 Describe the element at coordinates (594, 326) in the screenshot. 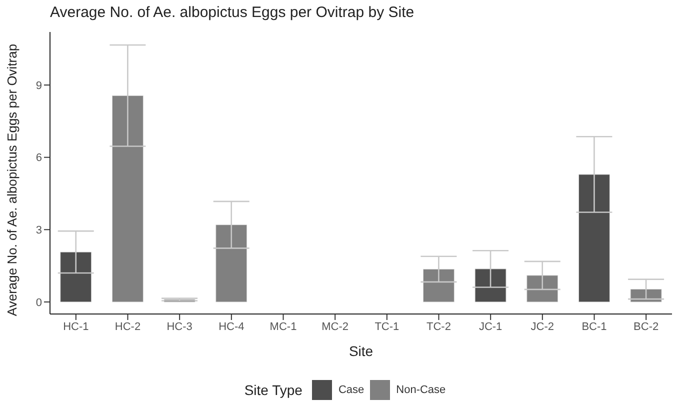

I see `x-tick-label: BC-1` at that location.